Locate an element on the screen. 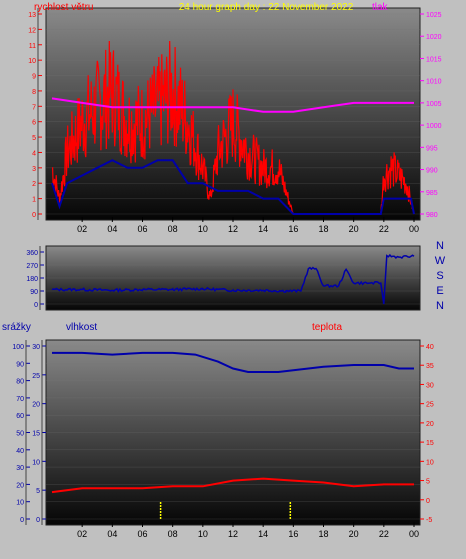 This screenshot has height=559, width=466. y-tick-label-direction: 180 is located at coordinates (32, 279).